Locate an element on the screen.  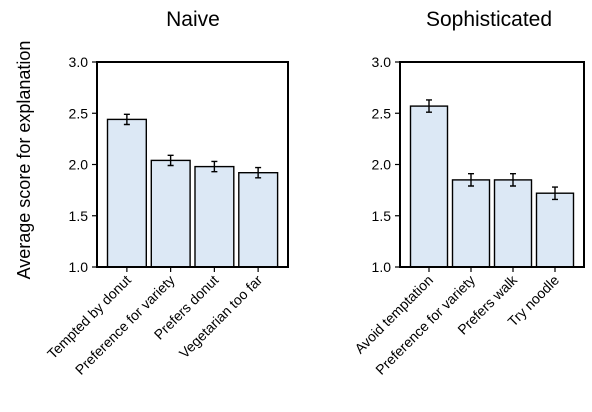
y-tick-label-naive-3: 2.0 is located at coordinates (79, 165).